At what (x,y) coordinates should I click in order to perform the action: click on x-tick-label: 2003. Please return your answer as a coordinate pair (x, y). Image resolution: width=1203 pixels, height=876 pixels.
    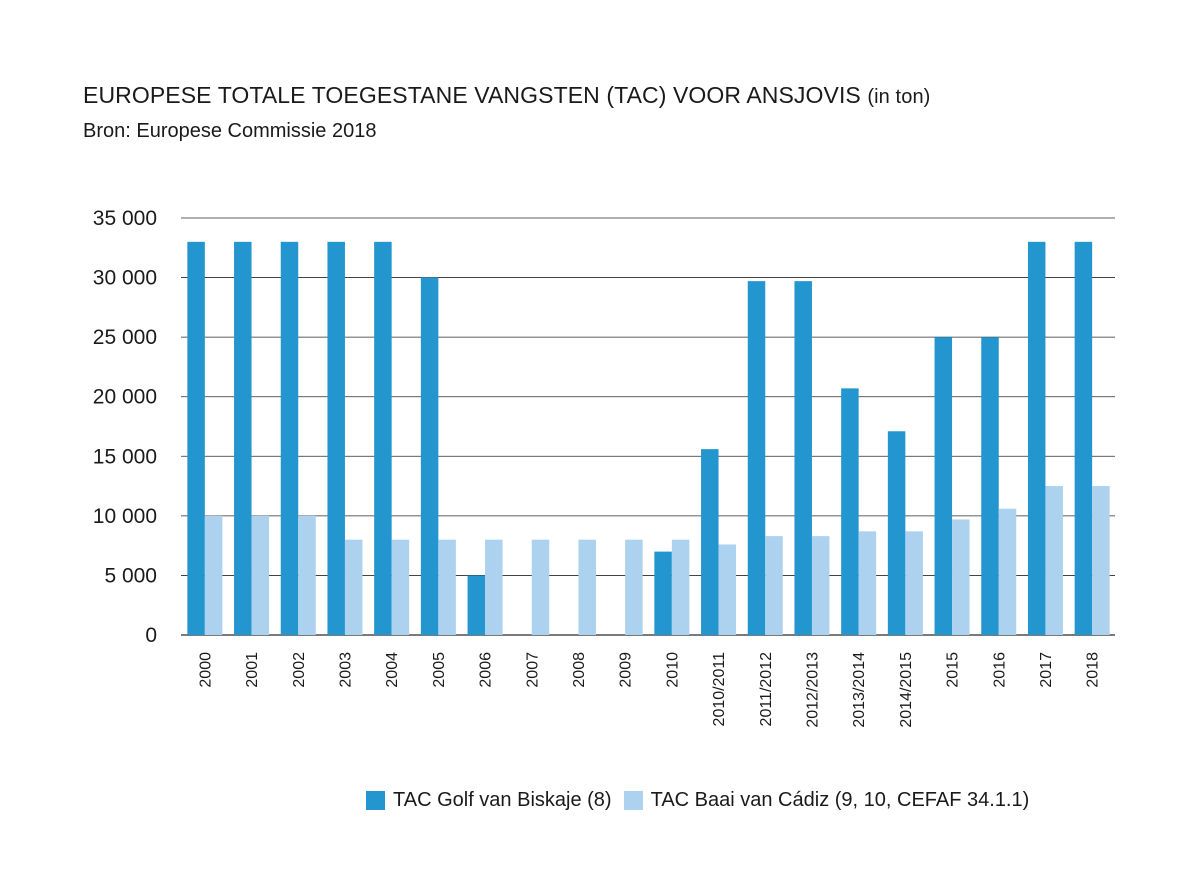
    Looking at the image, I should click on (345, 670).